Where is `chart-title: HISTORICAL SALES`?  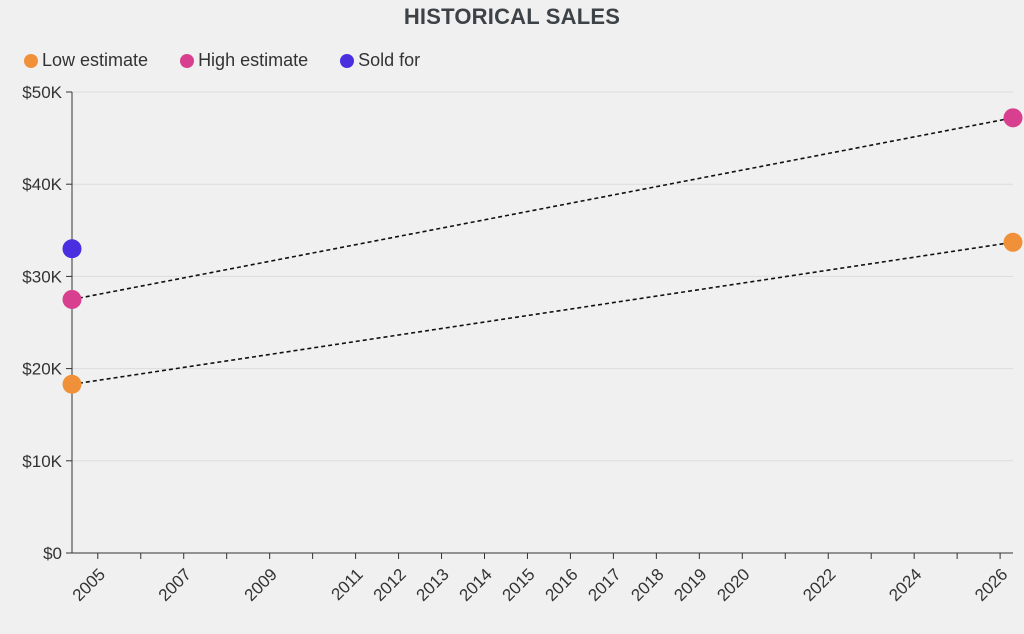 chart-title: HISTORICAL SALES is located at coordinates (512, 16).